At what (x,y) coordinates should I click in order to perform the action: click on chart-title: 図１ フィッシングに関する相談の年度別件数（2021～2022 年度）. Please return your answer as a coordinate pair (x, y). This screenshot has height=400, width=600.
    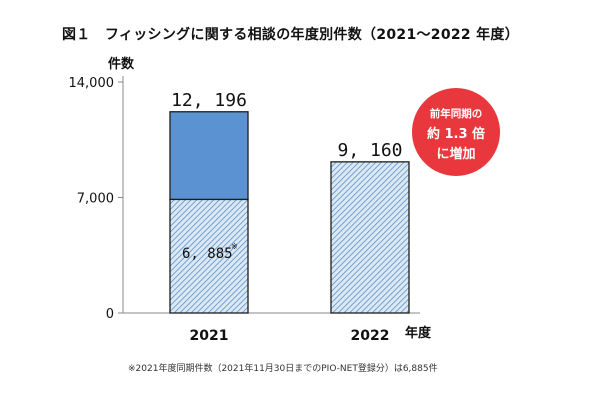
    Looking at the image, I should click on (291, 35).